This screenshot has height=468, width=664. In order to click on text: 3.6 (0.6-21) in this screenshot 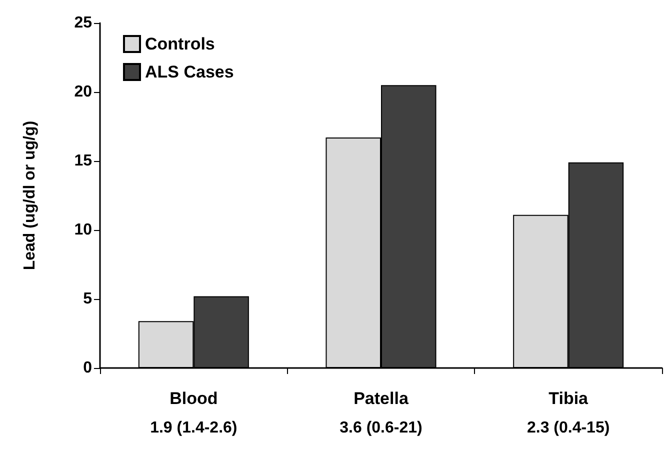, I will do `click(381, 428)`.